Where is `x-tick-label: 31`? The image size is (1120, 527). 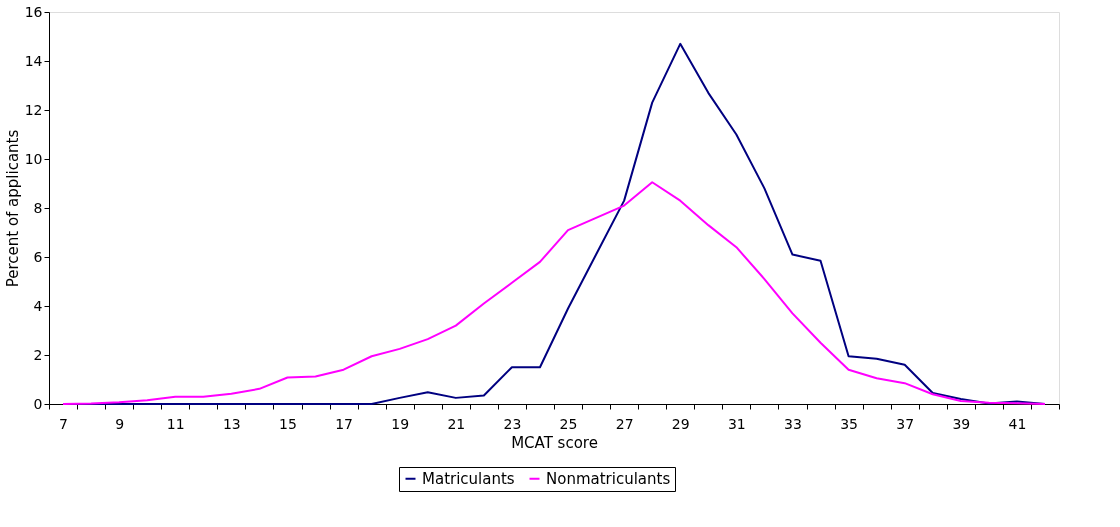 x-tick-label: 31 is located at coordinates (736, 423).